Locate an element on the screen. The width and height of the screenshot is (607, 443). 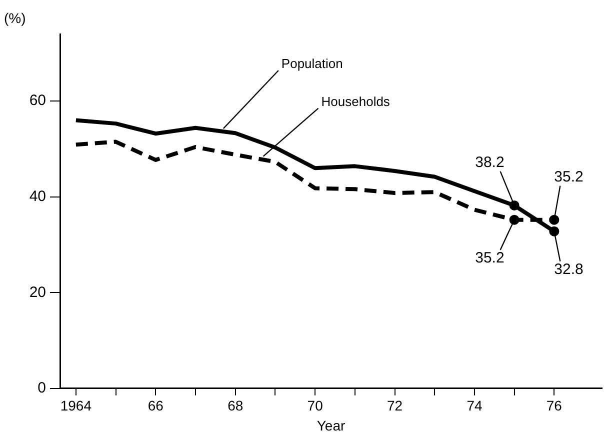
x-tick-label: 74 is located at coordinates (474, 406).